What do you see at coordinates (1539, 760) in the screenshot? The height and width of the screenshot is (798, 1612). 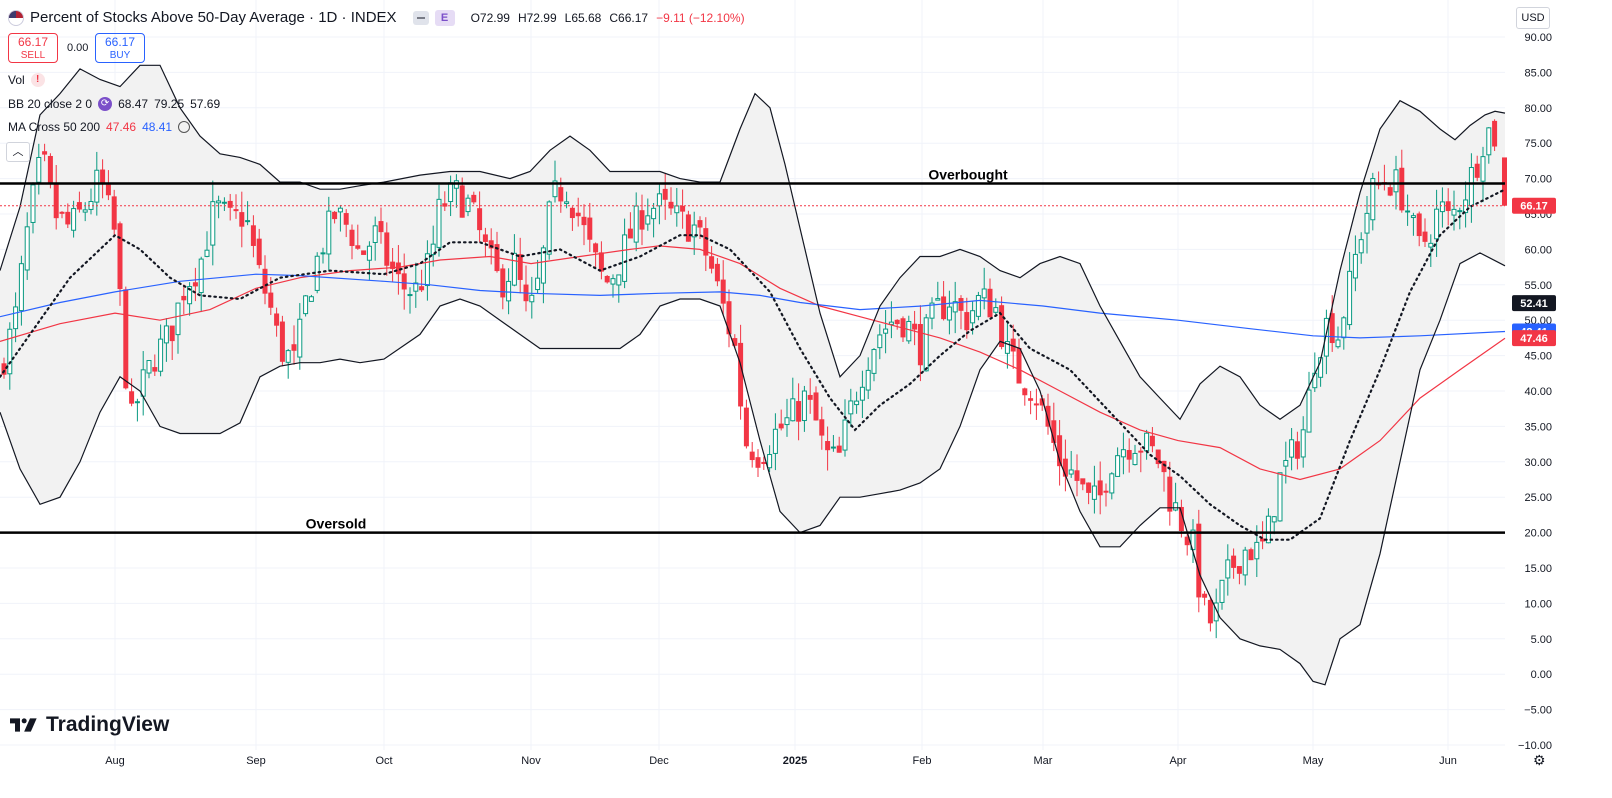 I see `settings-icon: ⚙` at bounding box center [1539, 760].